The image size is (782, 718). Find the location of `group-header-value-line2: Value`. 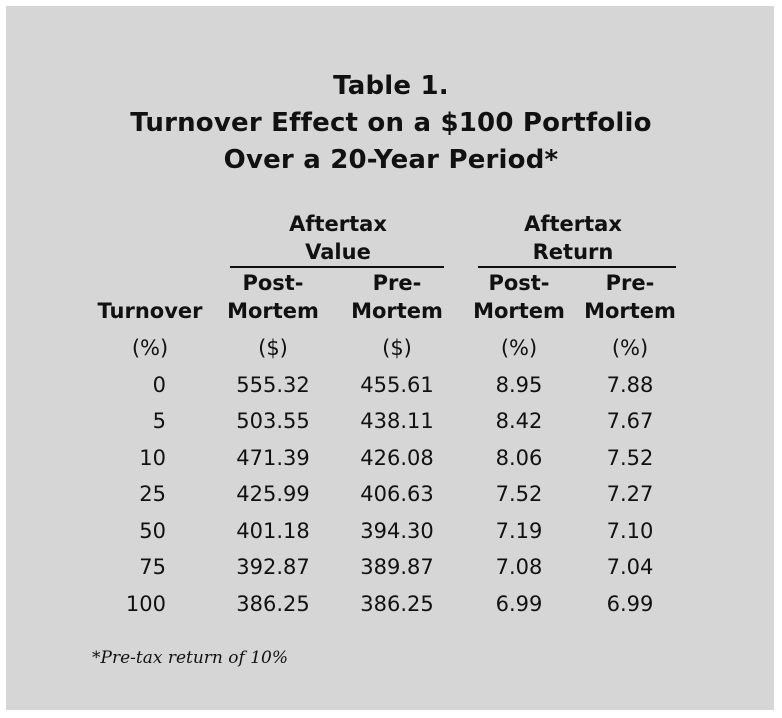

group-header-value-line2: Value is located at coordinates (338, 252).